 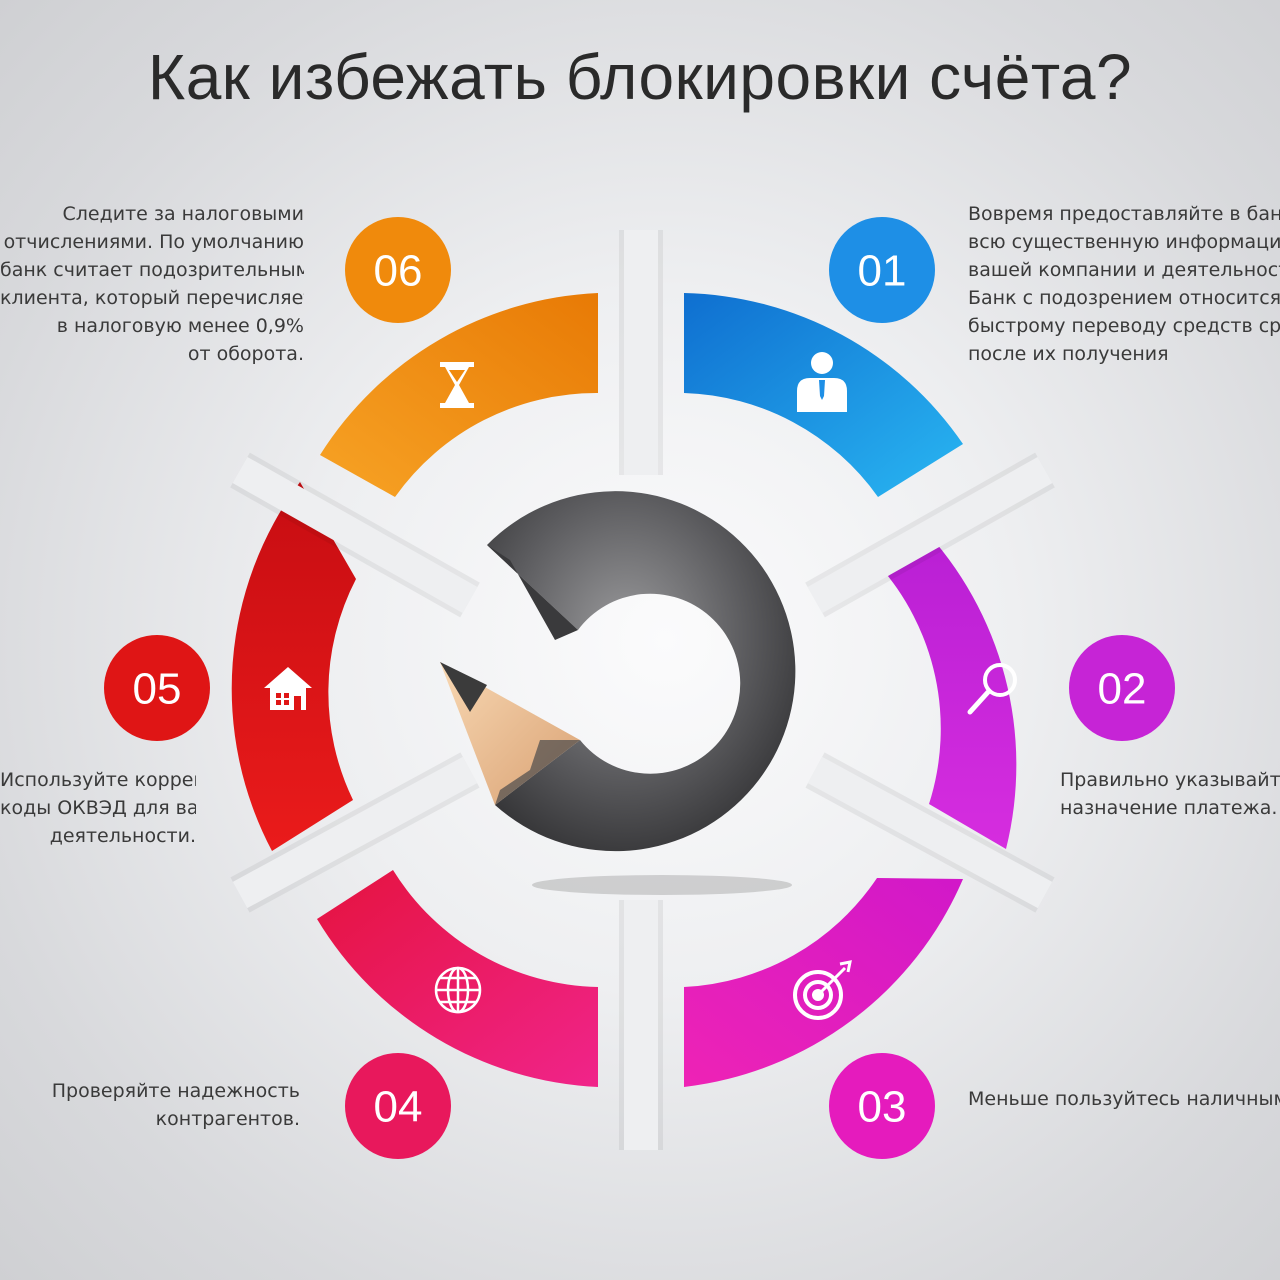 What do you see at coordinates (175, 1105) in the screenshot?
I see `step-04-description: Проверяйте надежность контрагентов.` at bounding box center [175, 1105].